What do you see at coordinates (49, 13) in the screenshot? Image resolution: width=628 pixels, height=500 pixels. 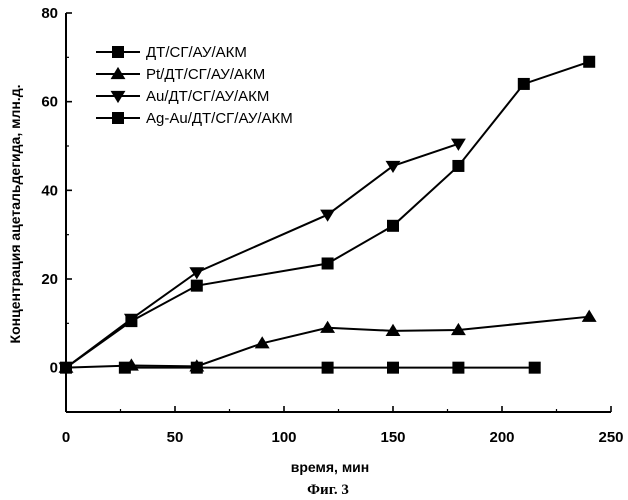 I see `y-tick-label: 80` at bounding box center [49, 13].